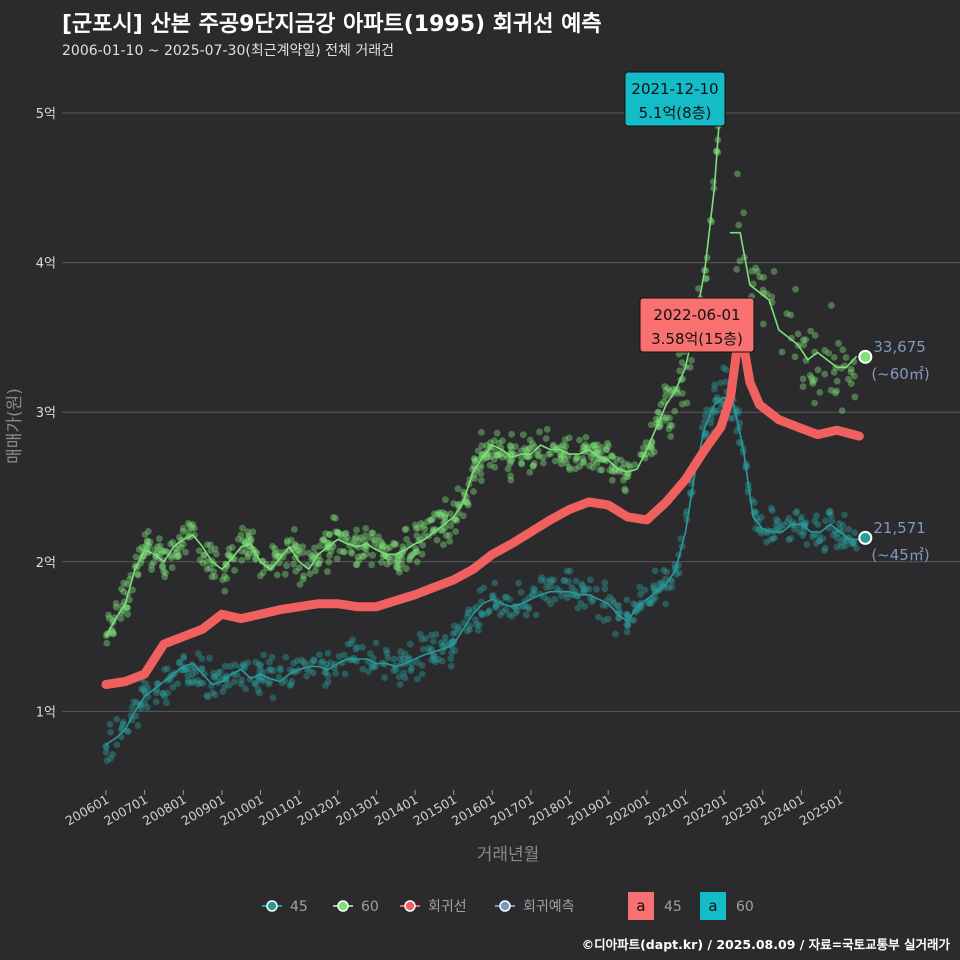 The width and height of the screenshot is (960, 960). What do you see at coordinates (900, 555) in the screenshot?
I see `end-size-label: (~45㎡)` at bounding box center [900, 555].